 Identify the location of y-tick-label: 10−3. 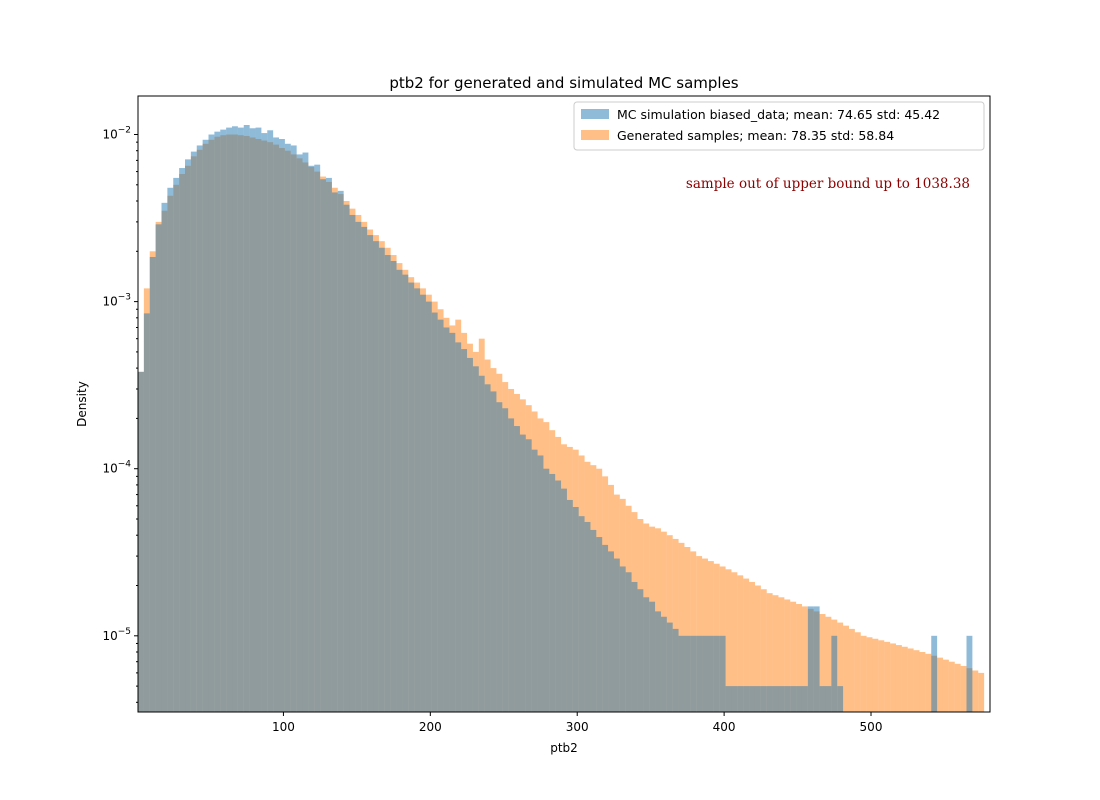
(116, 301).